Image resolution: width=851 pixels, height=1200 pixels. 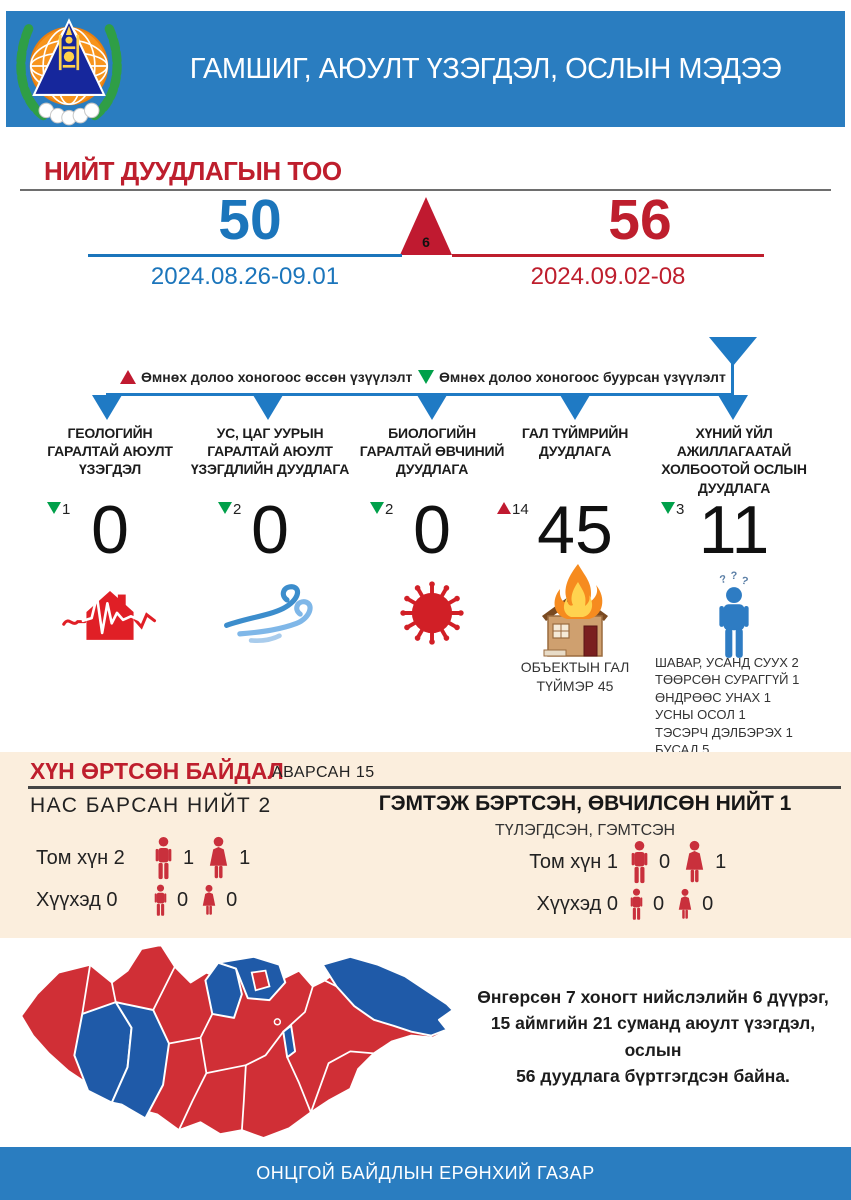 What do you see at coordinates (260, 980) in the screenshot?
I see `map-enclave` at bounding box center [260, 980].